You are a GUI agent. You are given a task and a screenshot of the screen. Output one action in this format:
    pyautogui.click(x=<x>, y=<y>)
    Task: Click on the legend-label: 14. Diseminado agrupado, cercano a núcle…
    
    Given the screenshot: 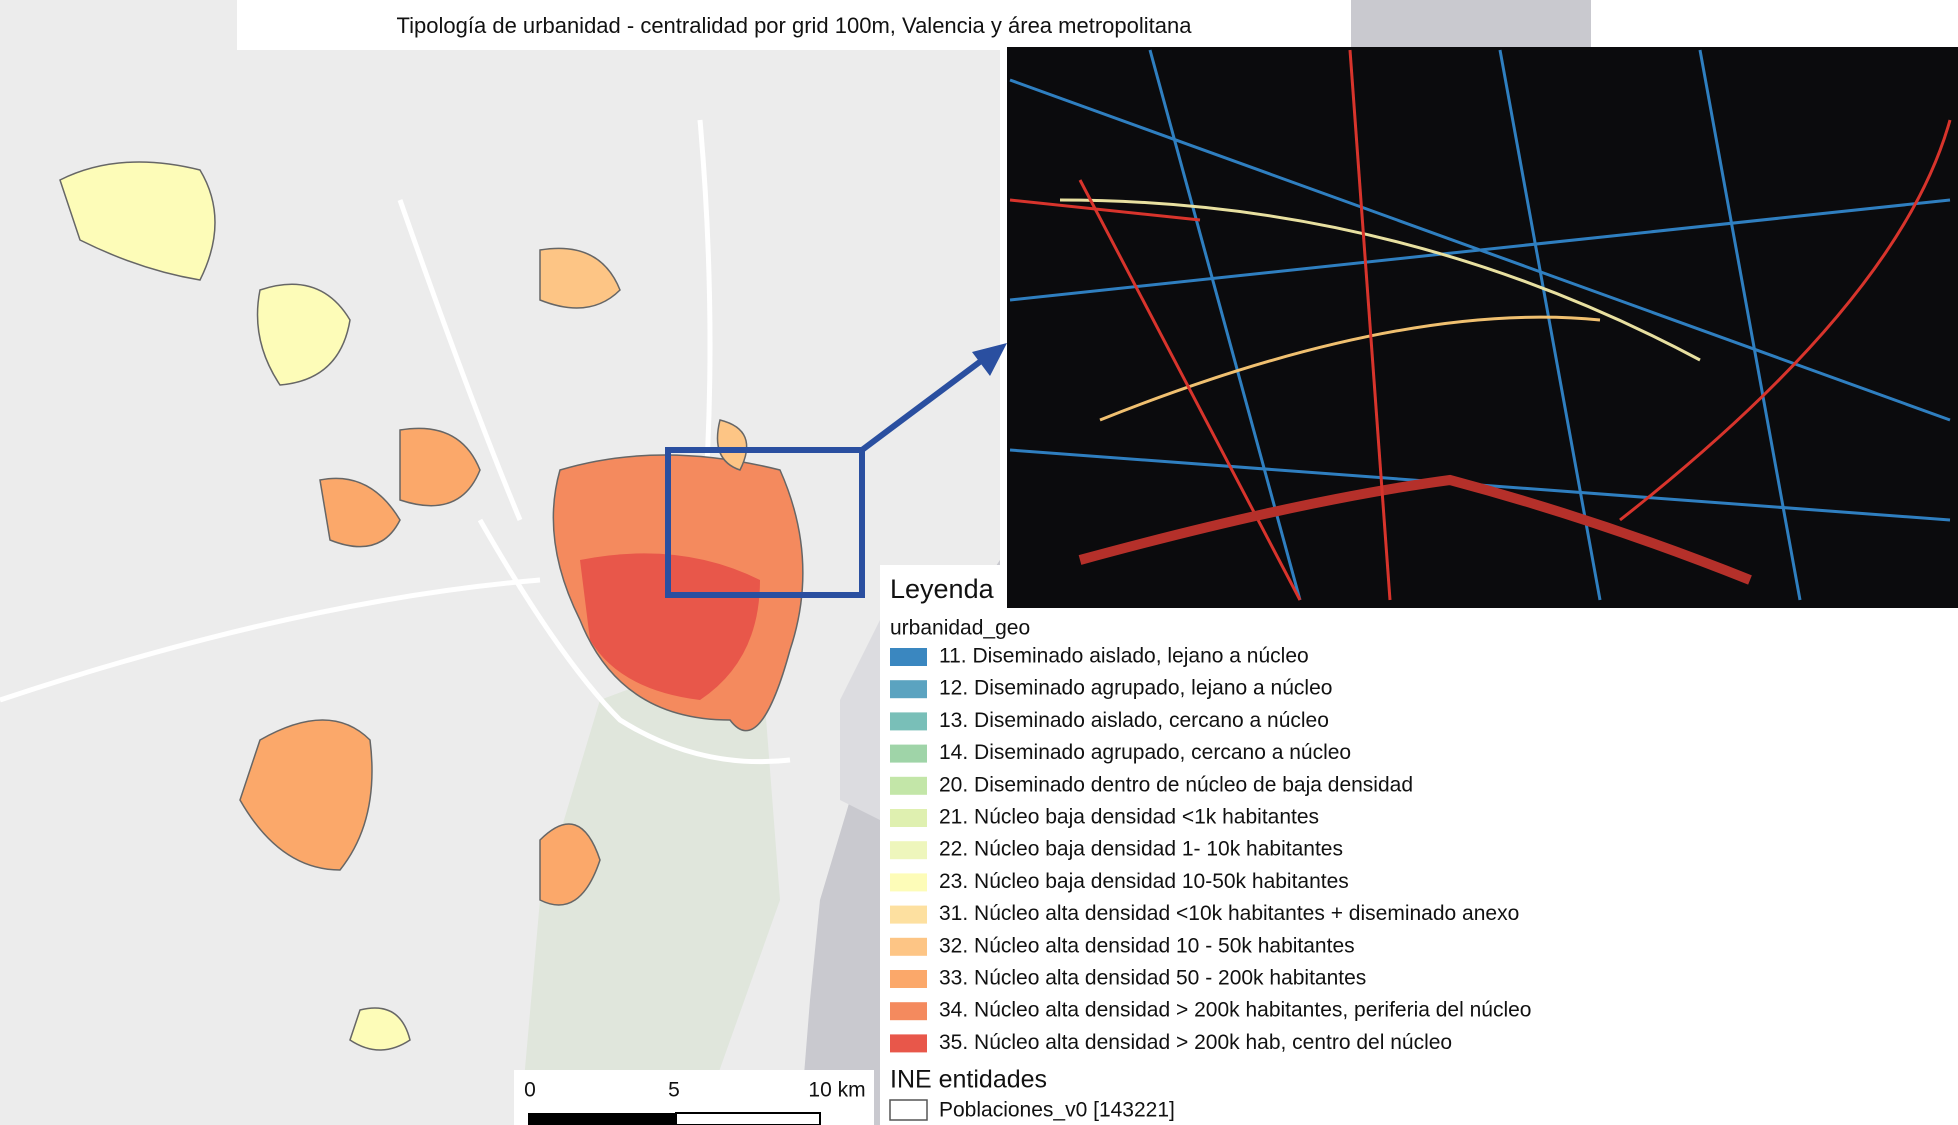 What is the action you would take?
    pyautogui.click(x=1145, y=752)
    